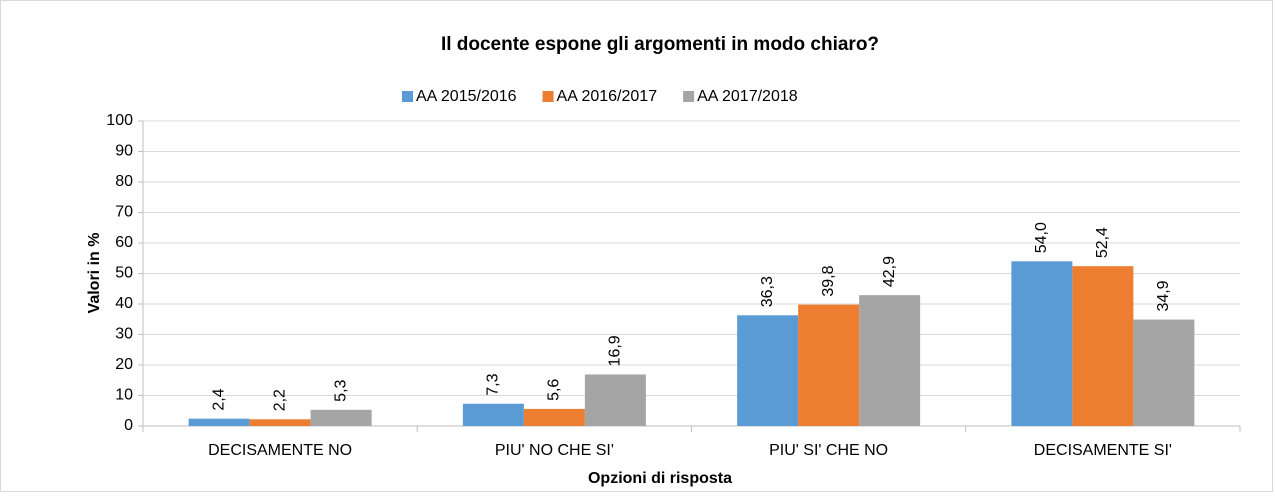 The height and width of the screenshot is (499, 1275). What do you see at coordinates (124, 151) in the screenshot?
I see `y-tick-label: 90` at bounding box center [124, 151].